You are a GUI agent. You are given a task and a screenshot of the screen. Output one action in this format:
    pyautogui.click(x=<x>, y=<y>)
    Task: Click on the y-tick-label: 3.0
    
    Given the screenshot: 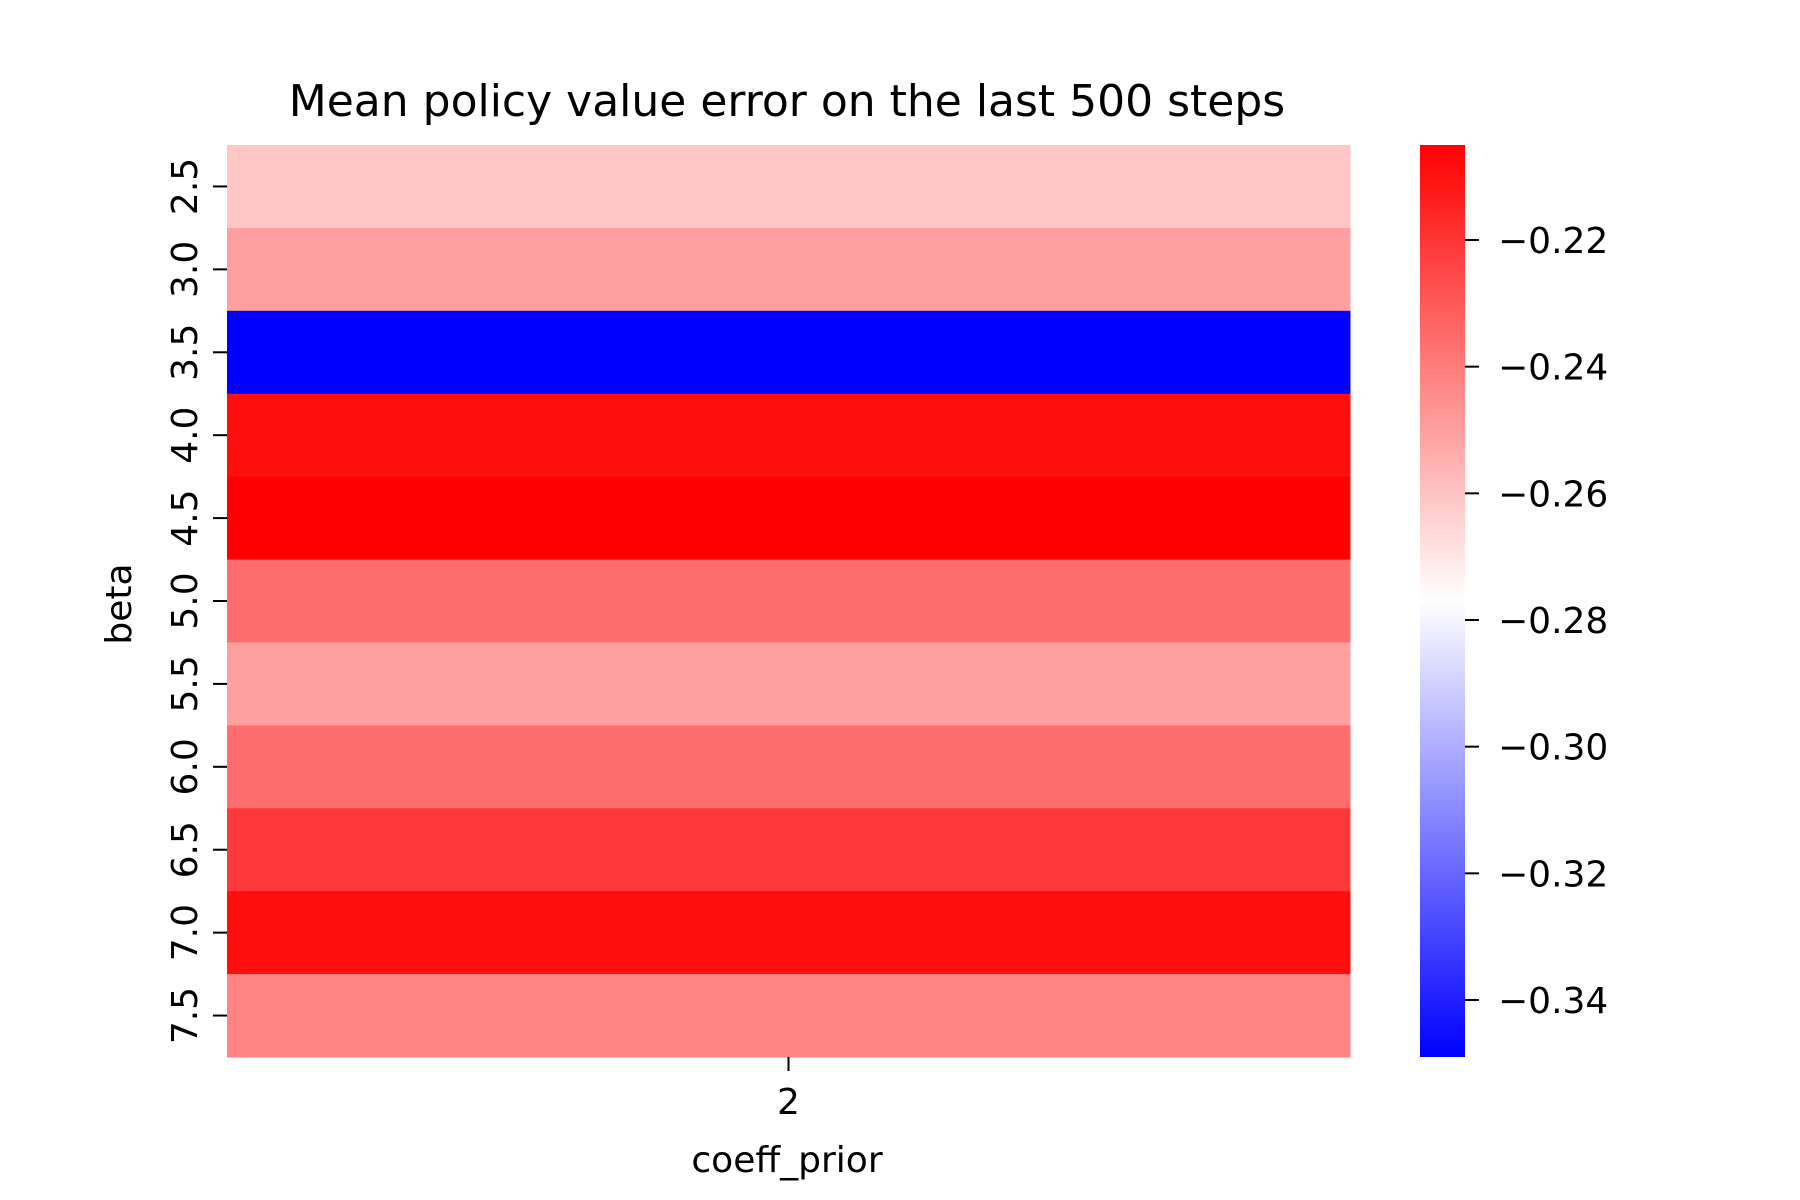 What is the action you would take?
    pyautogui.click(x=185, y=269)
    